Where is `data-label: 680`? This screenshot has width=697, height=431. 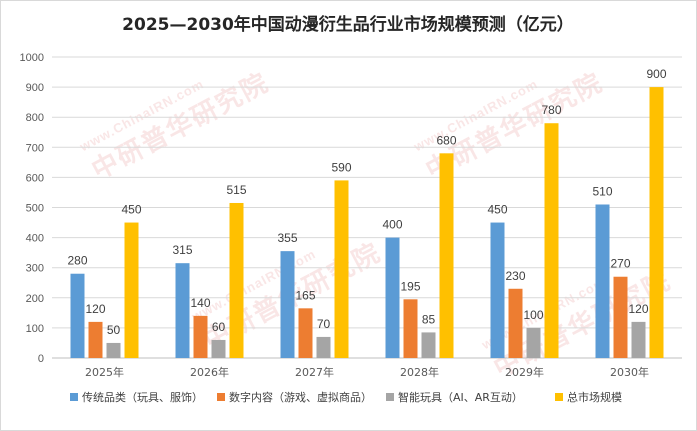 data-label: 680 is located at coordinates (446, 140).